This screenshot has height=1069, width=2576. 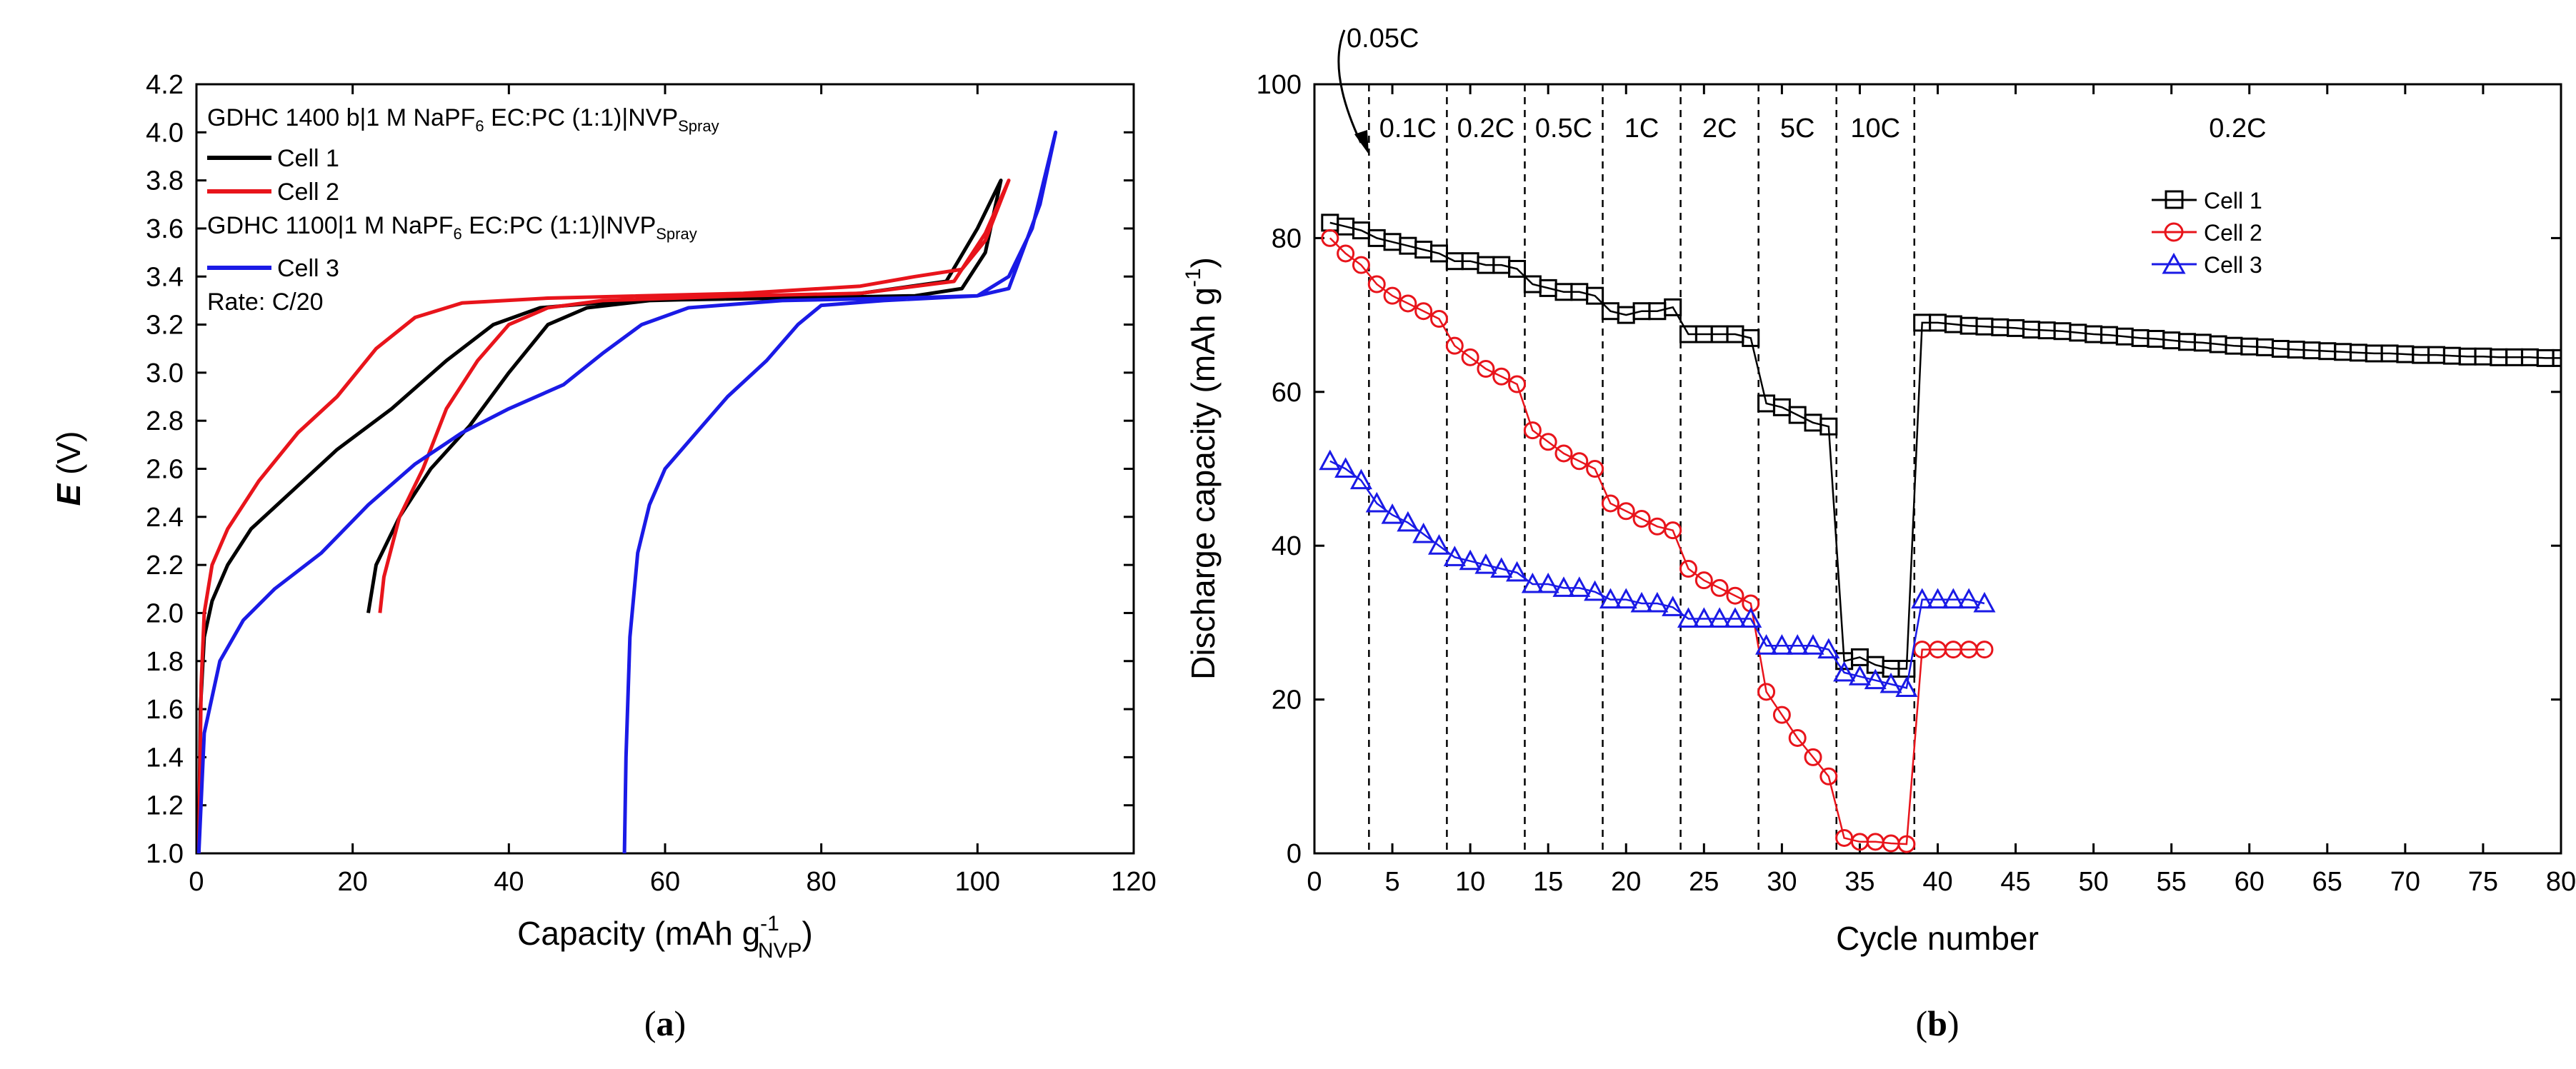 What do you see at coordinates (2250, 882) in the screenshot?
I see `x-tick-label-b-12: 60` at bounding box center [2250, 882].